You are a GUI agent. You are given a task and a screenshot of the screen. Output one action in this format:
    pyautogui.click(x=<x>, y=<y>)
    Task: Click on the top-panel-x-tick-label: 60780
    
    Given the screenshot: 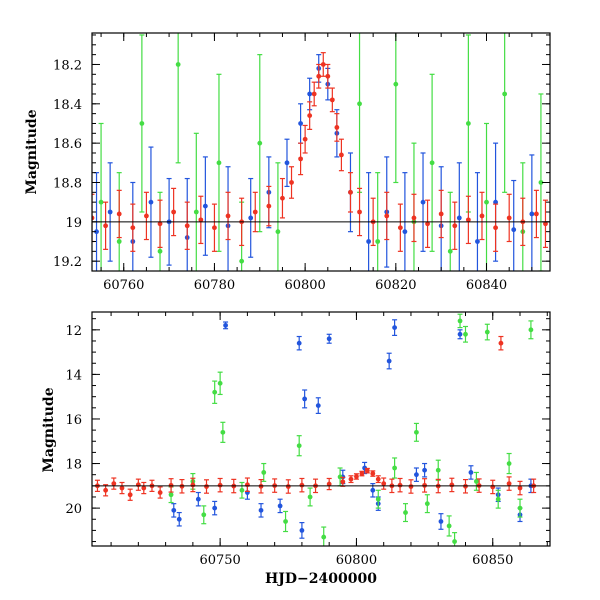 What is the action you would take?
    pyautogui.click(x=214, y=285)
    